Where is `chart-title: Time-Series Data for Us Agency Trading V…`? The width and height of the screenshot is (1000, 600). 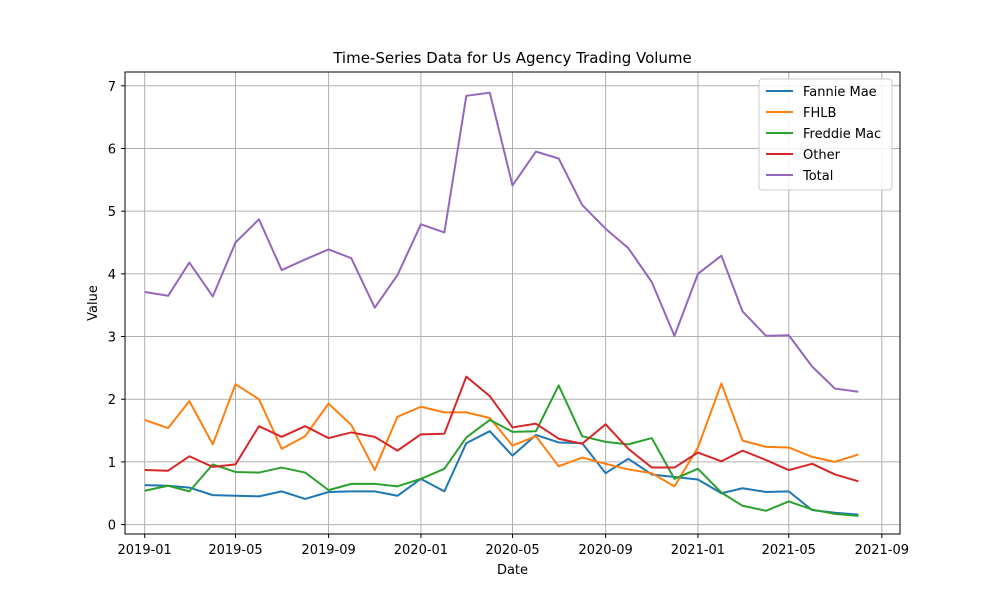 chart-title: Time-Series Data for Us Agency Trading V… is located at coordinates (512, 58).